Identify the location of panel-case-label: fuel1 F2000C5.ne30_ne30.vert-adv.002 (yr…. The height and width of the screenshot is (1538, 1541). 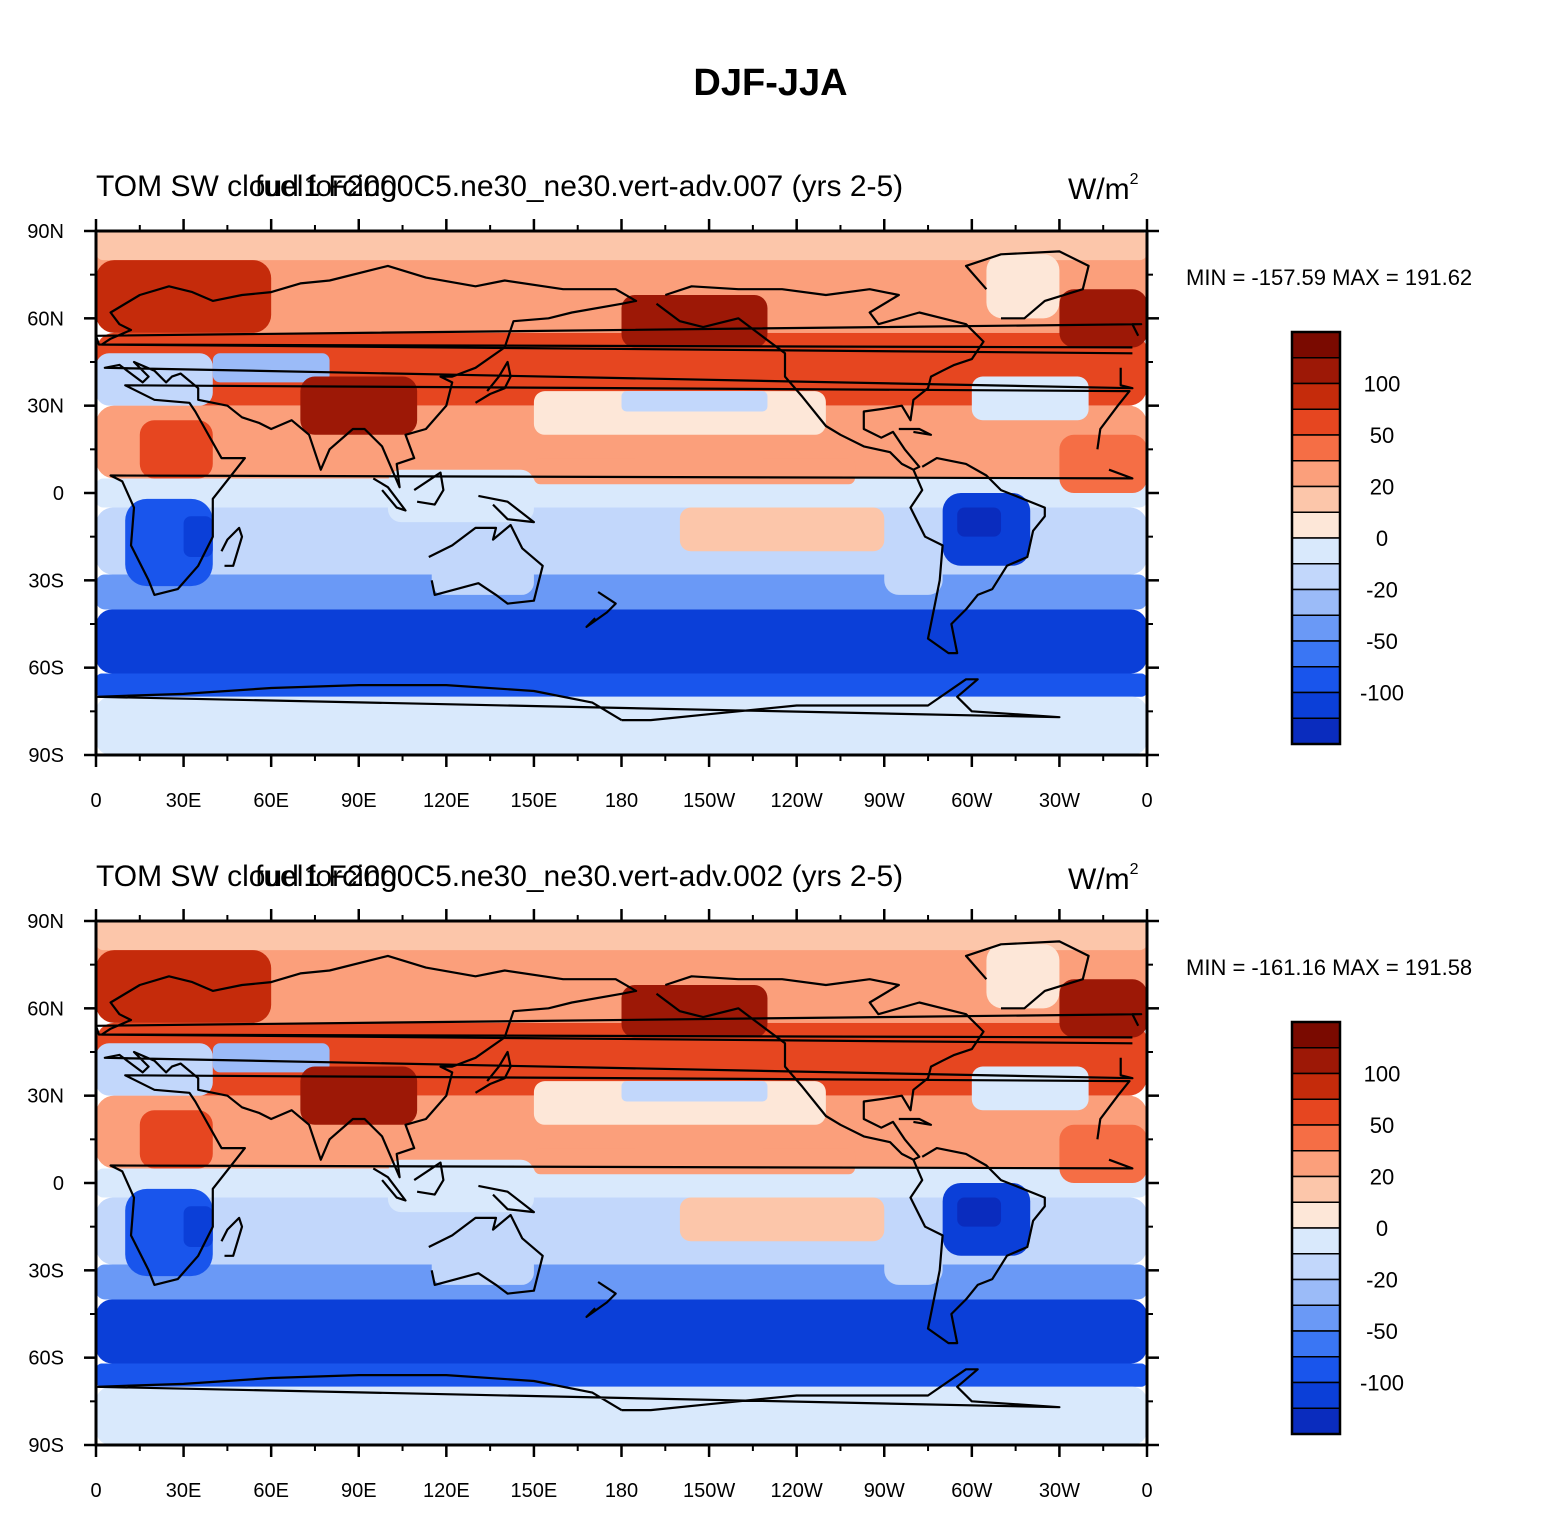
(579, 876).